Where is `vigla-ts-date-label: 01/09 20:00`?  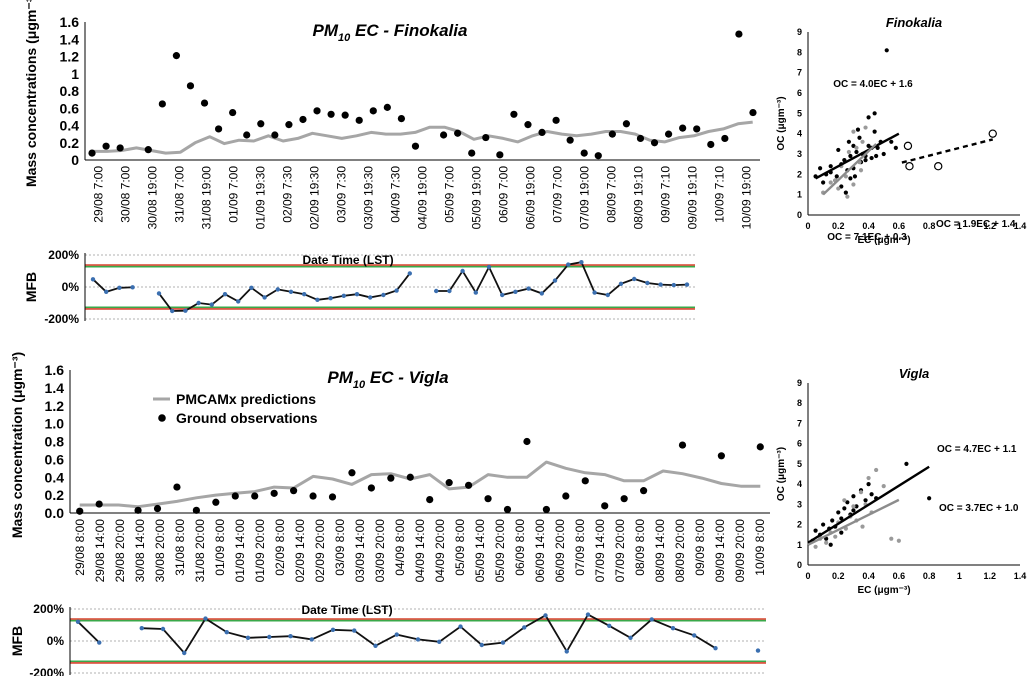 vigla-ts-date-label: 01/09 20:00 is located at coordinates (260, 551).